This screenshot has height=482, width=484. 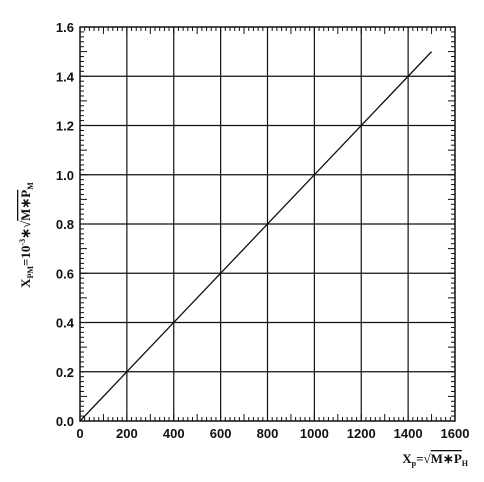 I want to click on y-tick-label: 1.4, so click(x=65, y=76).